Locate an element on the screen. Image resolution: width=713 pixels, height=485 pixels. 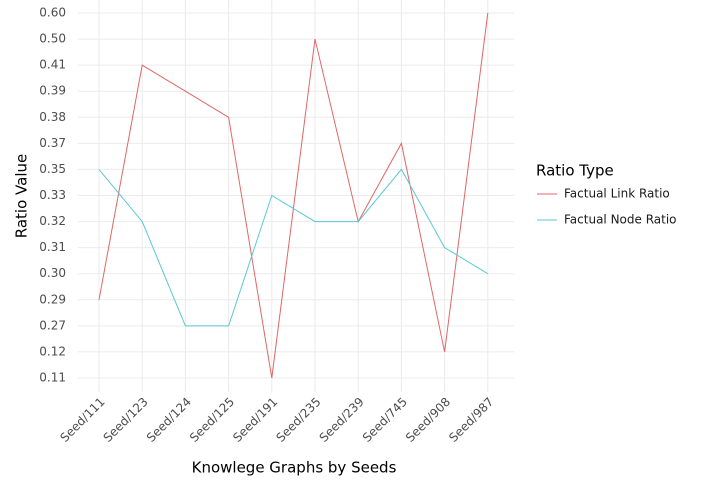
x-axis-title: Knowlege Graphs by Seeds is located at coordinates (294, 468).